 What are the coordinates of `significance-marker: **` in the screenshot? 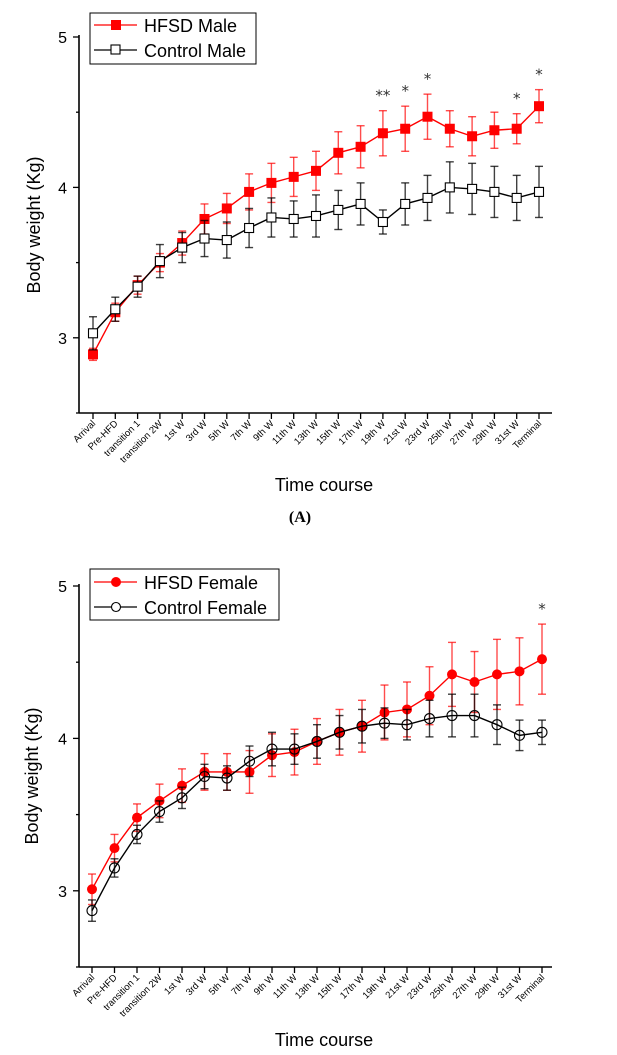 It's located at (383, 96).